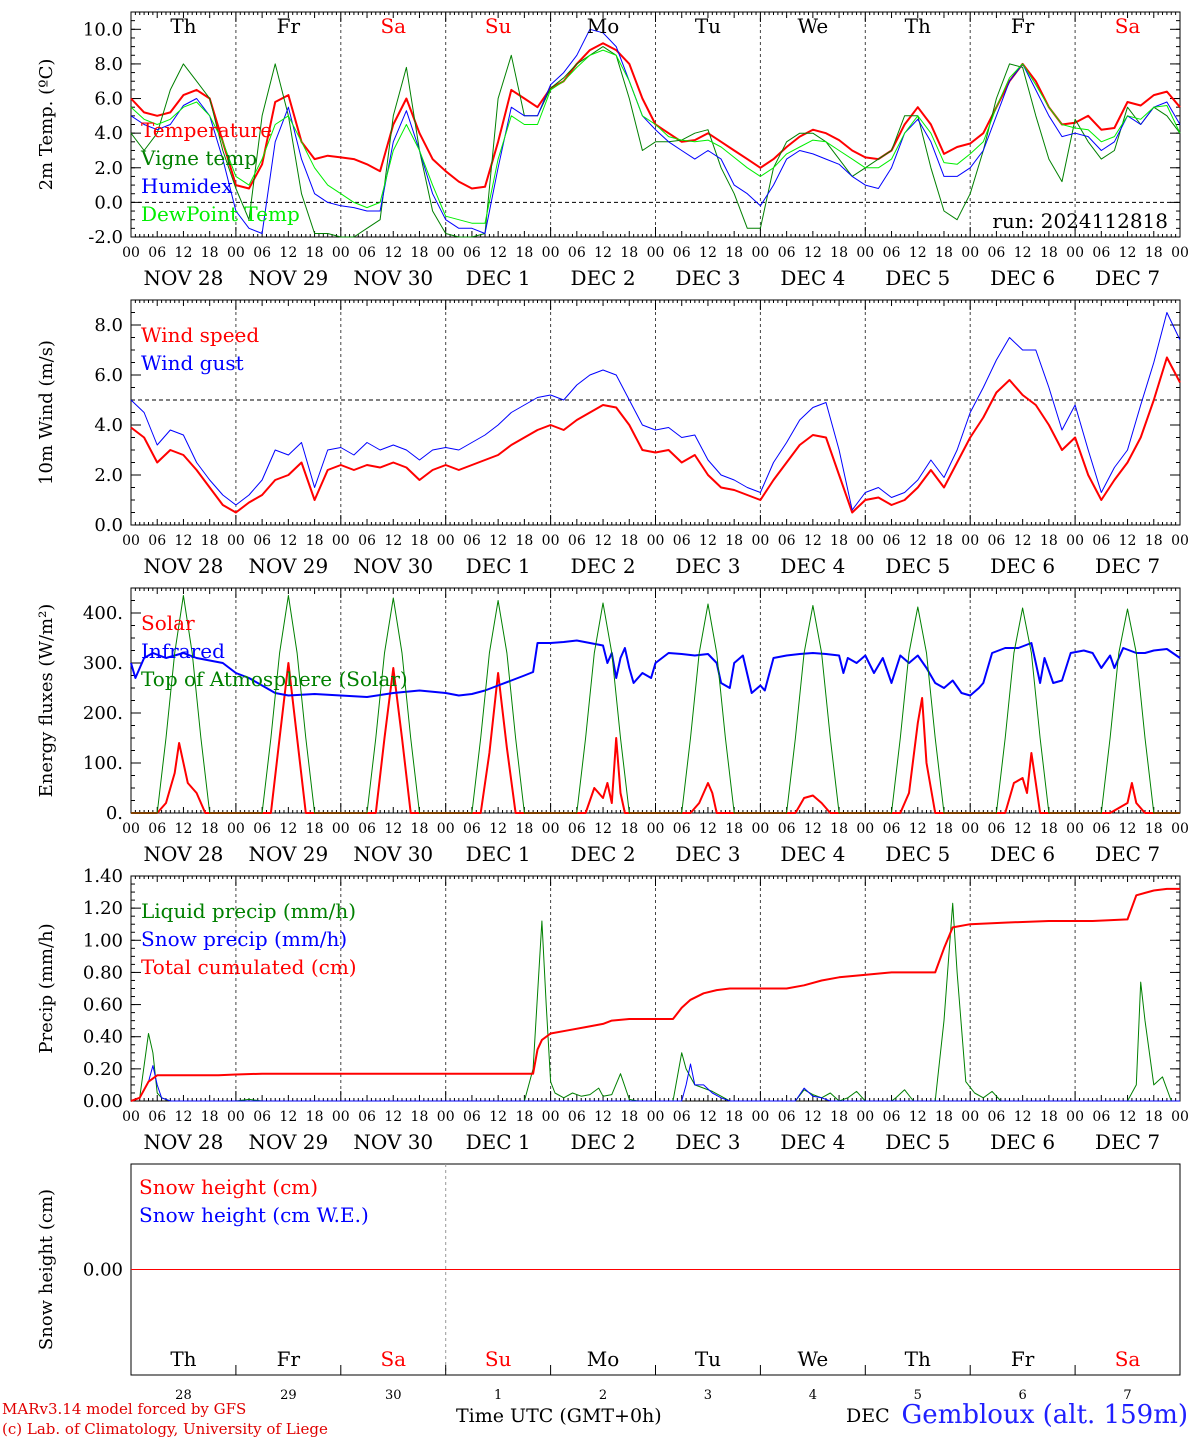 This screenshot has width=1194, height=1440. I want to click on date-label: DEC 4, so click(812, 566).